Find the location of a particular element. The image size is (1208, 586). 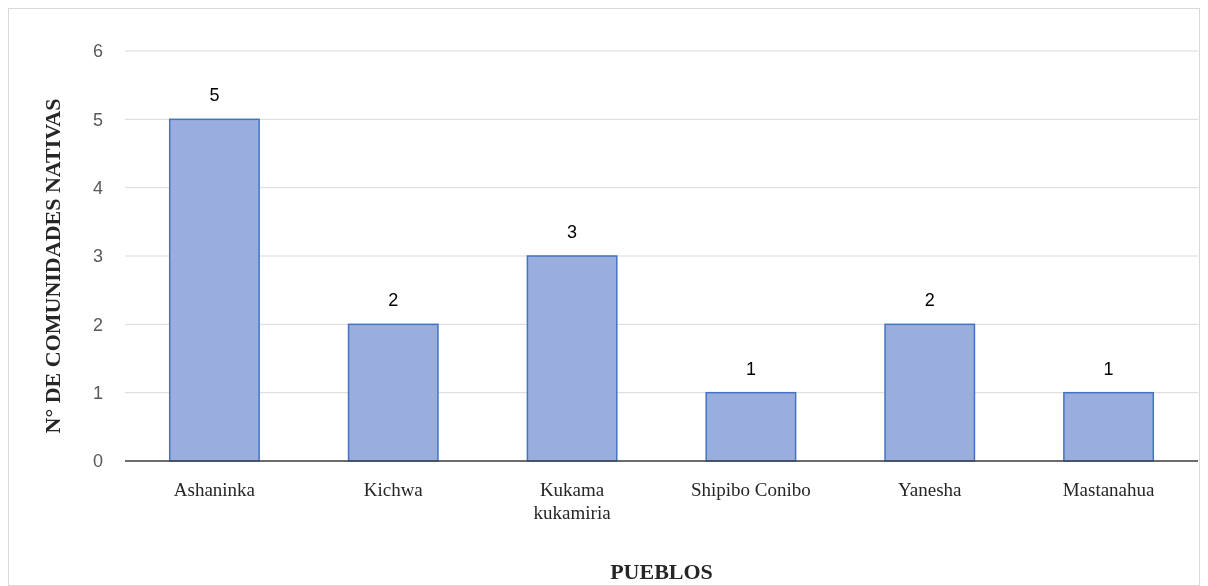

x-tick-label: Kukama kukamiria is located at coordinates (572, 501).